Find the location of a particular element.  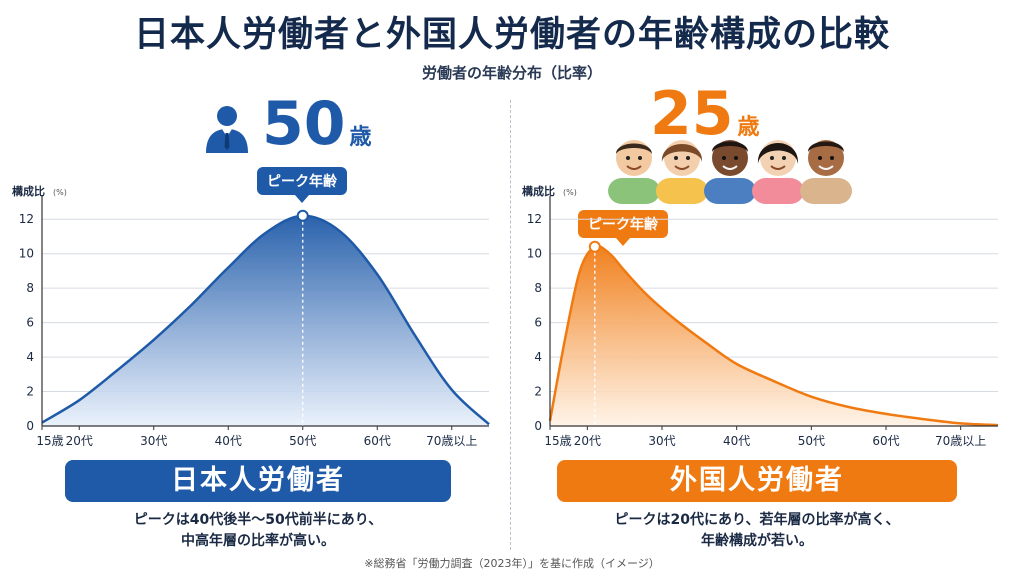

foreign-distribution-area is located at coordinates (774, 336).